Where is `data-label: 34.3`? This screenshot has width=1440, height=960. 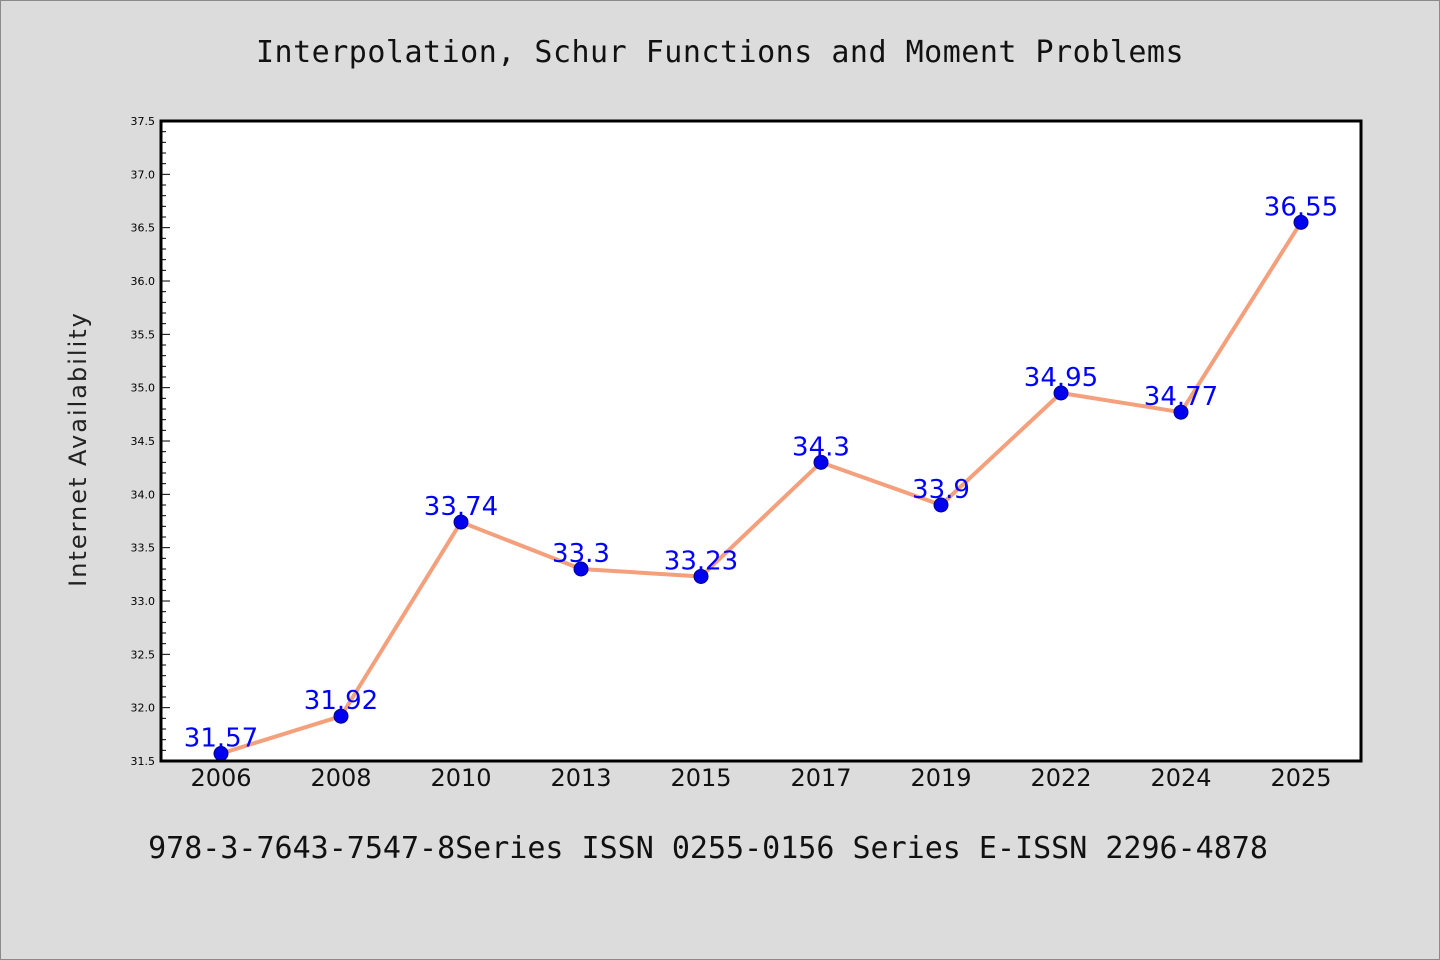
data-label: 34.3 is located at coordinates (821, 447).